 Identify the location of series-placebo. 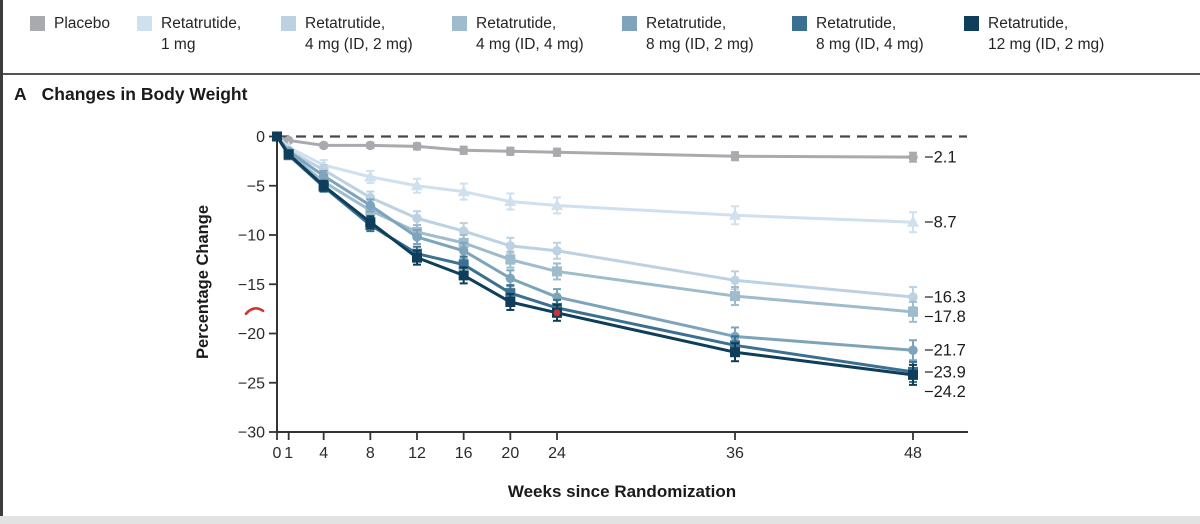
(595, 147).